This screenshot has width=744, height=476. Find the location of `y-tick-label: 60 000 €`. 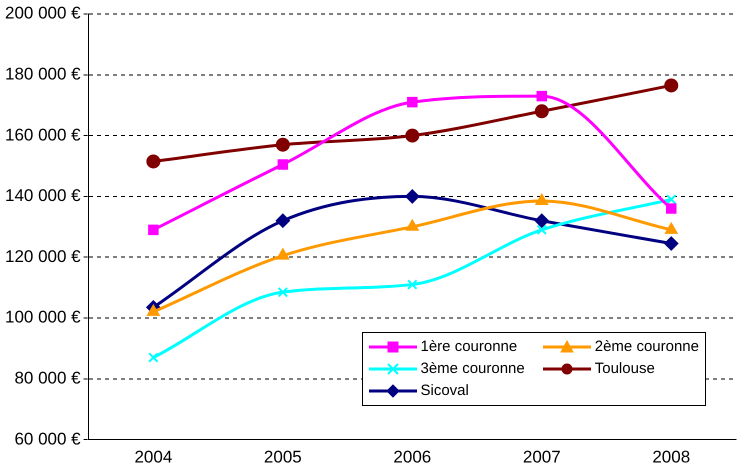

y-tick-label: 60 000 € is located at coordinates (48, 438).